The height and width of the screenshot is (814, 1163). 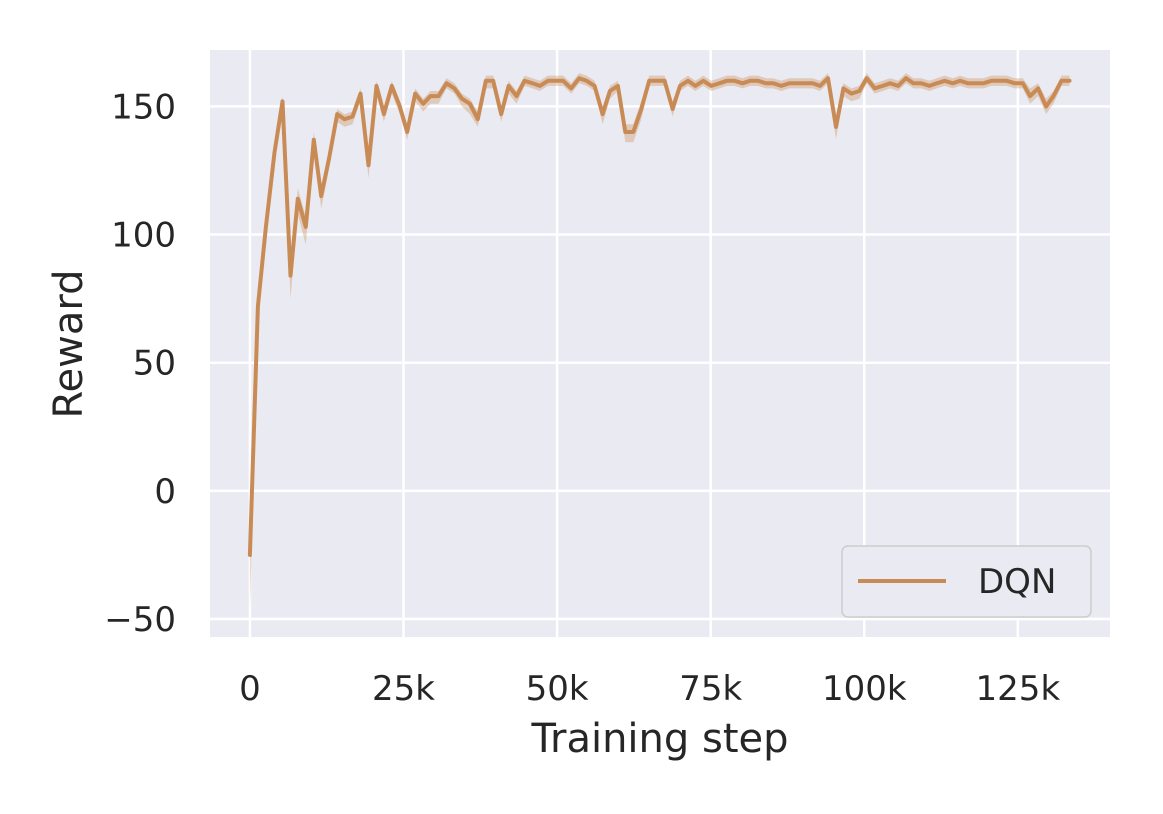 I want to click on y-tick-label-1: 0, so click(x=165, y=492).